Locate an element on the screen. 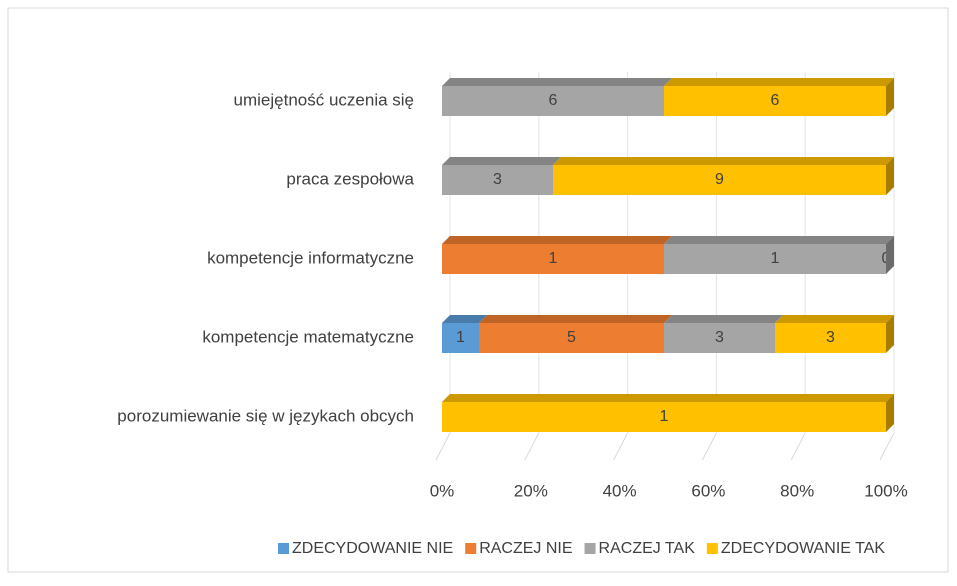 This screenshot has height=586, width=957. x-tick-label: 40% is located at coordinates (620, 490).